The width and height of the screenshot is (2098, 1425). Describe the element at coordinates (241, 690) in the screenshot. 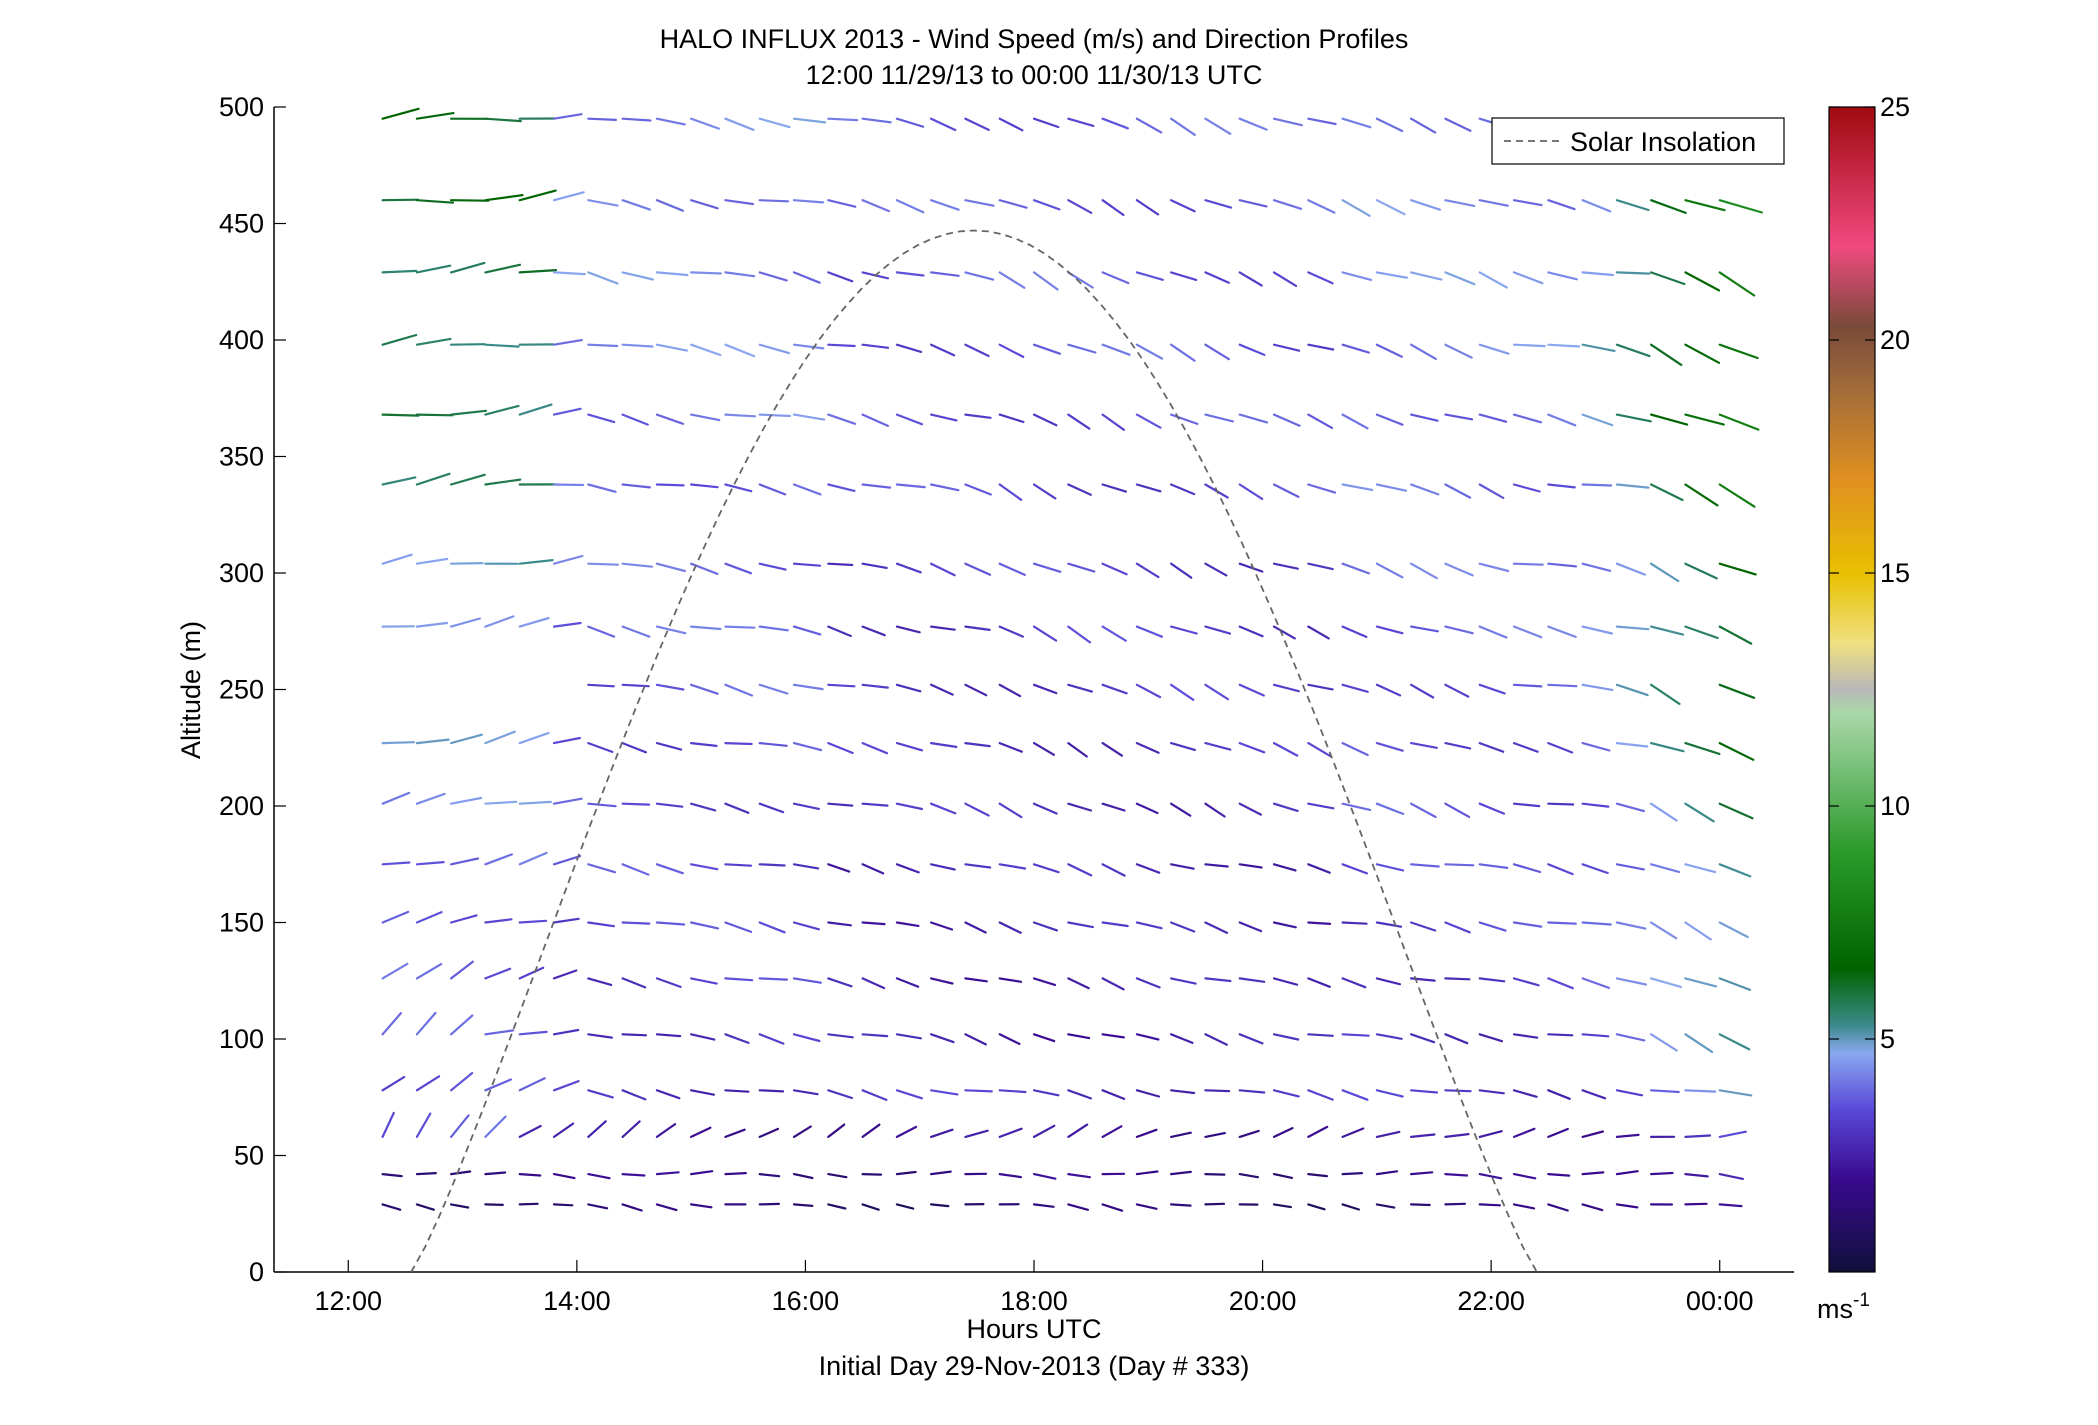

I see `y-tick-label: 250` at that location.